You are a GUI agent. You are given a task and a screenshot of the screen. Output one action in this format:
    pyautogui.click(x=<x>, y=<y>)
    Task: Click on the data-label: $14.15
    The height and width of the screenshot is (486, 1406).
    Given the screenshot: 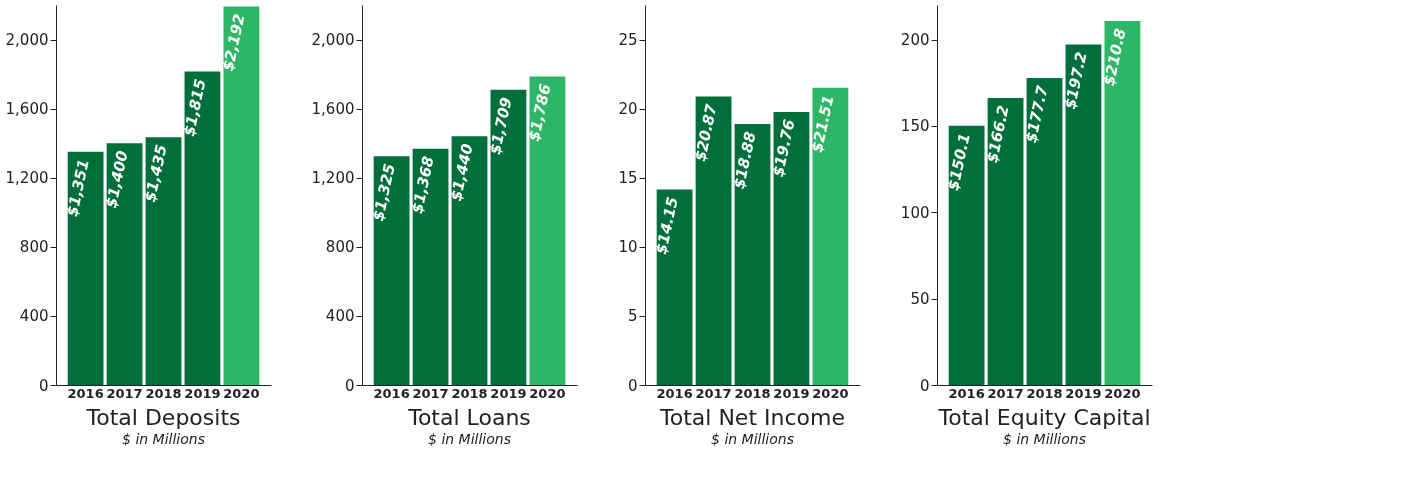 What is the action you would take?
    pyautogui.click(x=667, y=225)
    